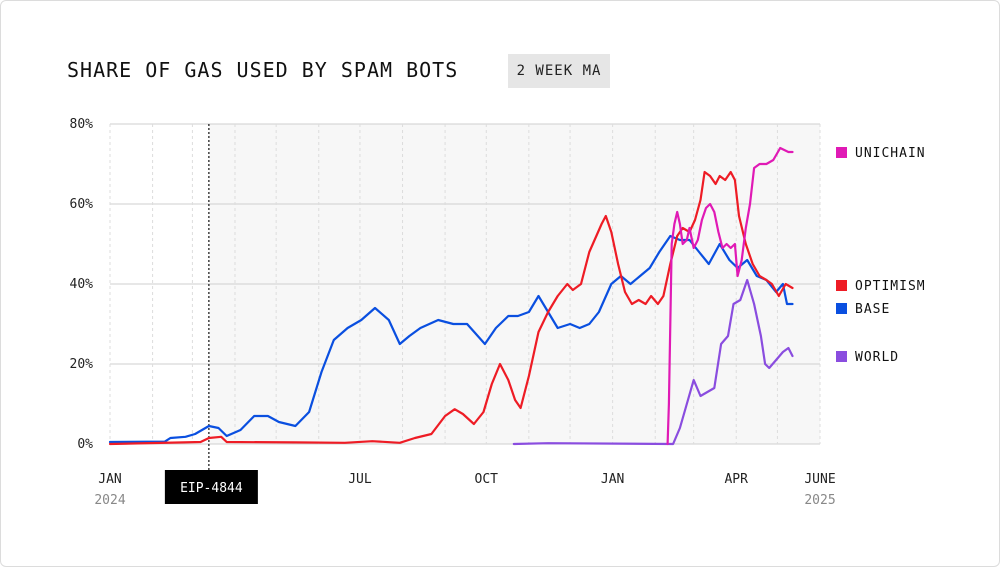 Image resolution: width=1000 pixels, height=567 pixels. What do you see at coordinates (82, 364) in the screenshot?
I see `y-tick-label: 20%` at bounding box center [82, 364].